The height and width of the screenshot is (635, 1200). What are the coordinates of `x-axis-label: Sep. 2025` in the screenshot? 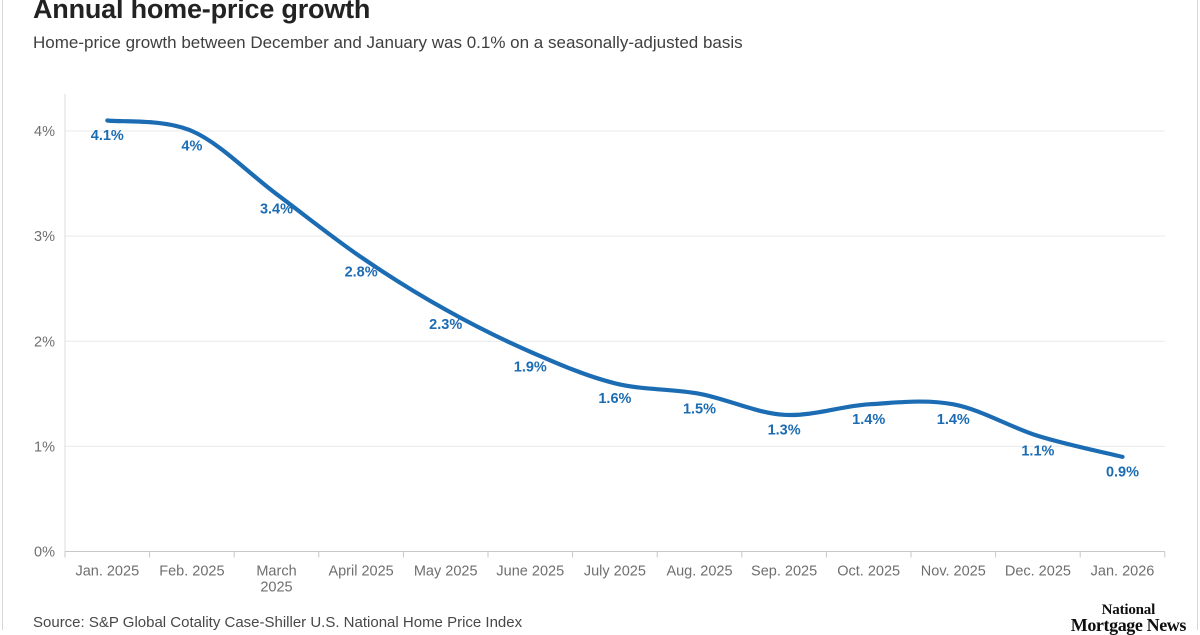 It's located at (784, 572).